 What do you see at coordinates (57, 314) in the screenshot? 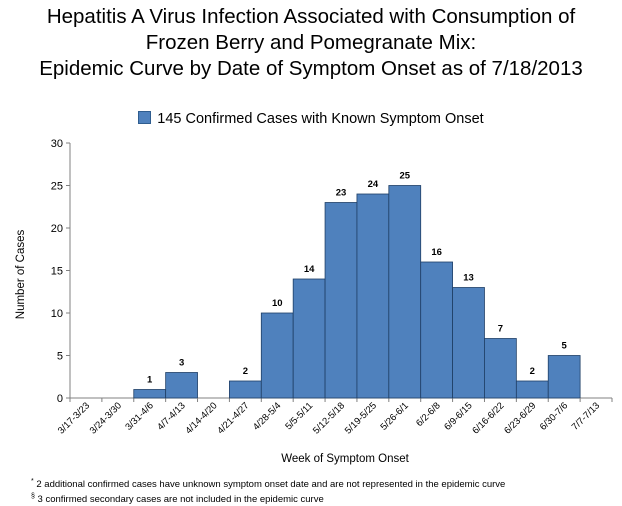
I see `y-tick-label: 10` at bounding box center [57, 314].